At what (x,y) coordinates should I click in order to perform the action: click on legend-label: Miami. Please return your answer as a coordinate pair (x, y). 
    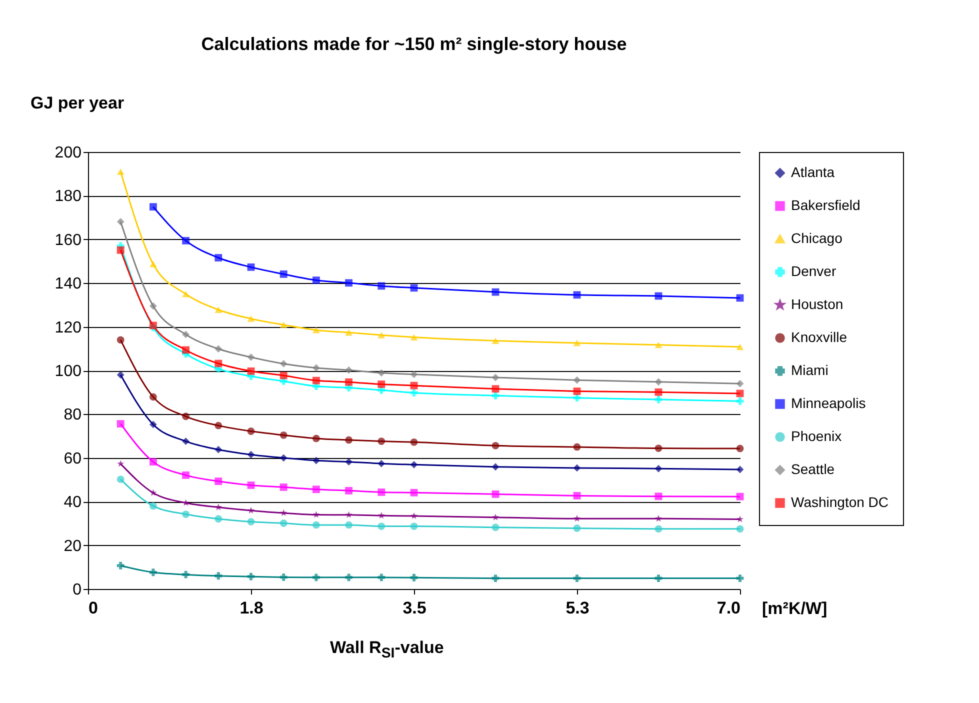
    Looking at the image, I should click on (809, 370).